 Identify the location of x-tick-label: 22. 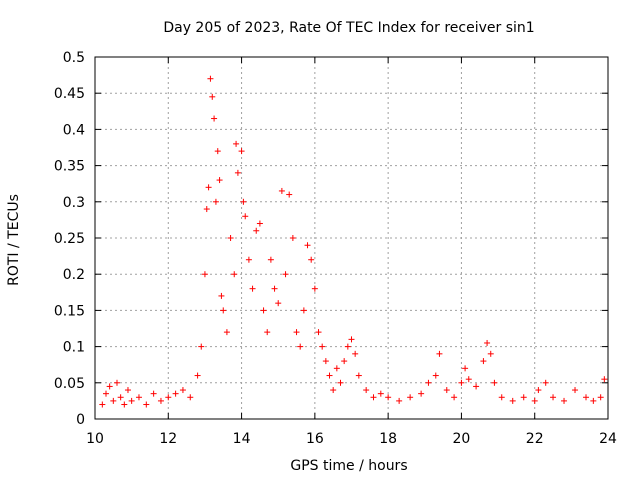
(535, 439).